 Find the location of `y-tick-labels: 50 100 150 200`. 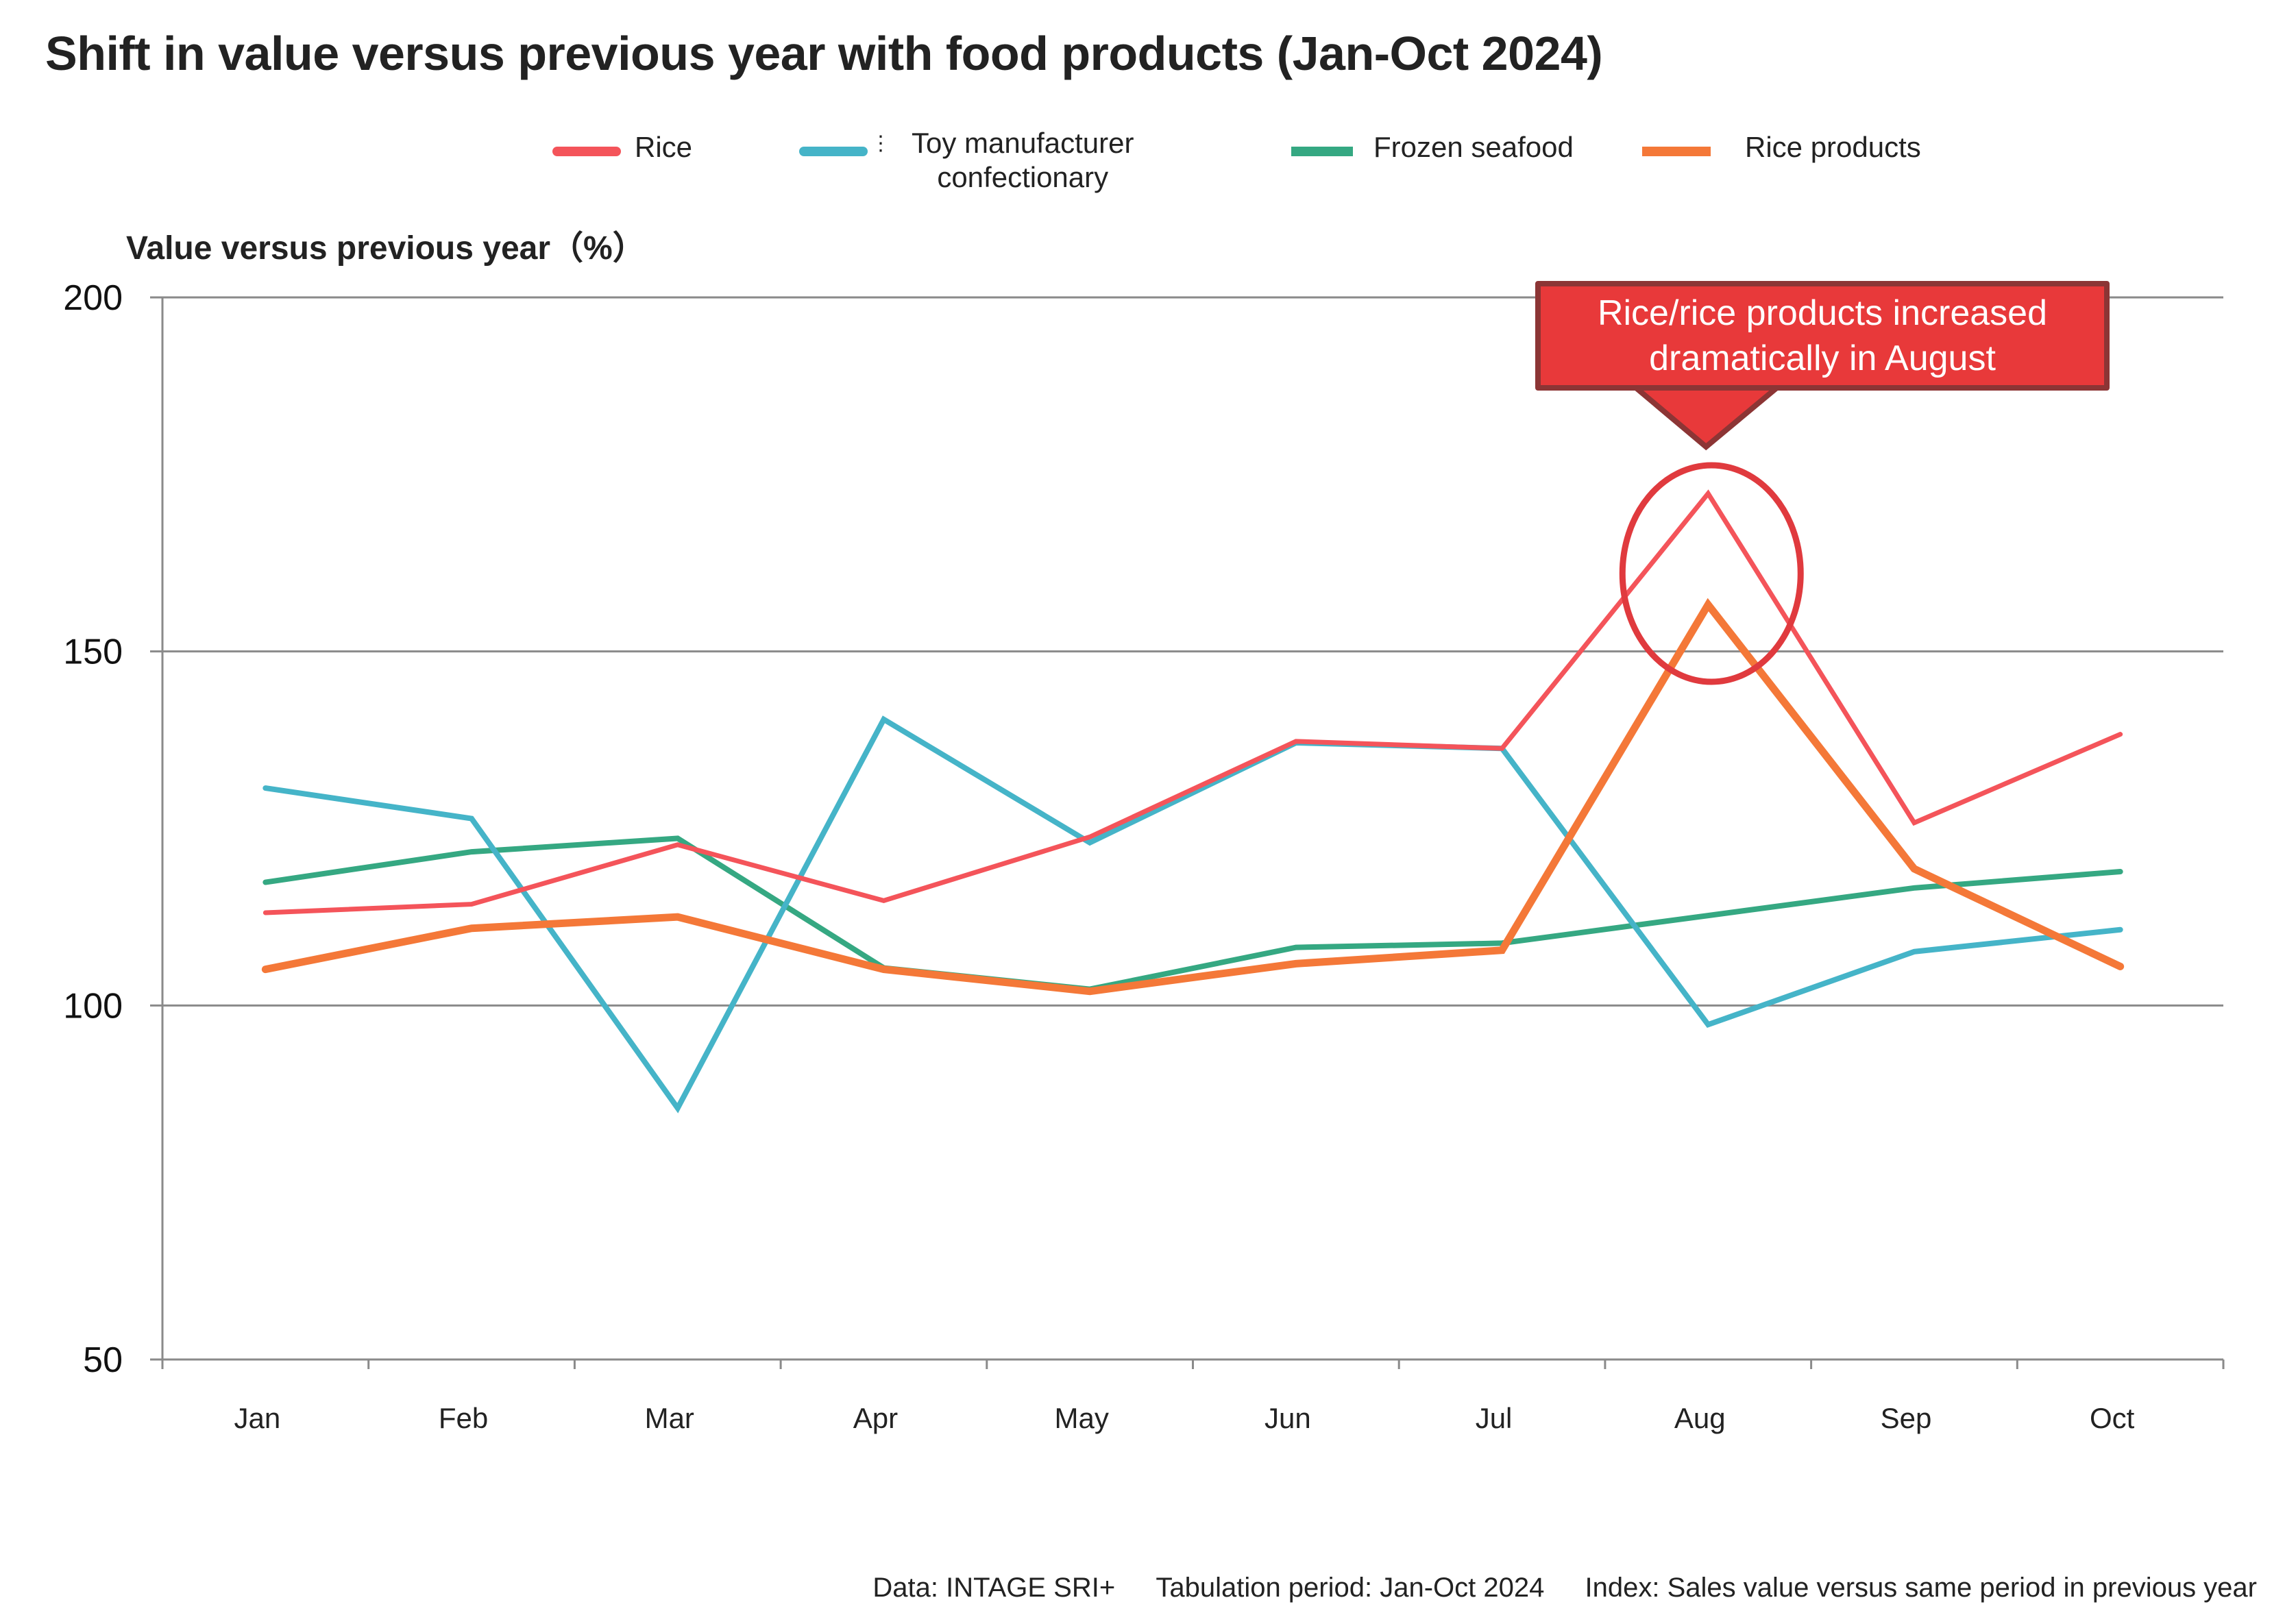

y-tick-labels: 50 100 150 200 is located at coordinates (93, 829).